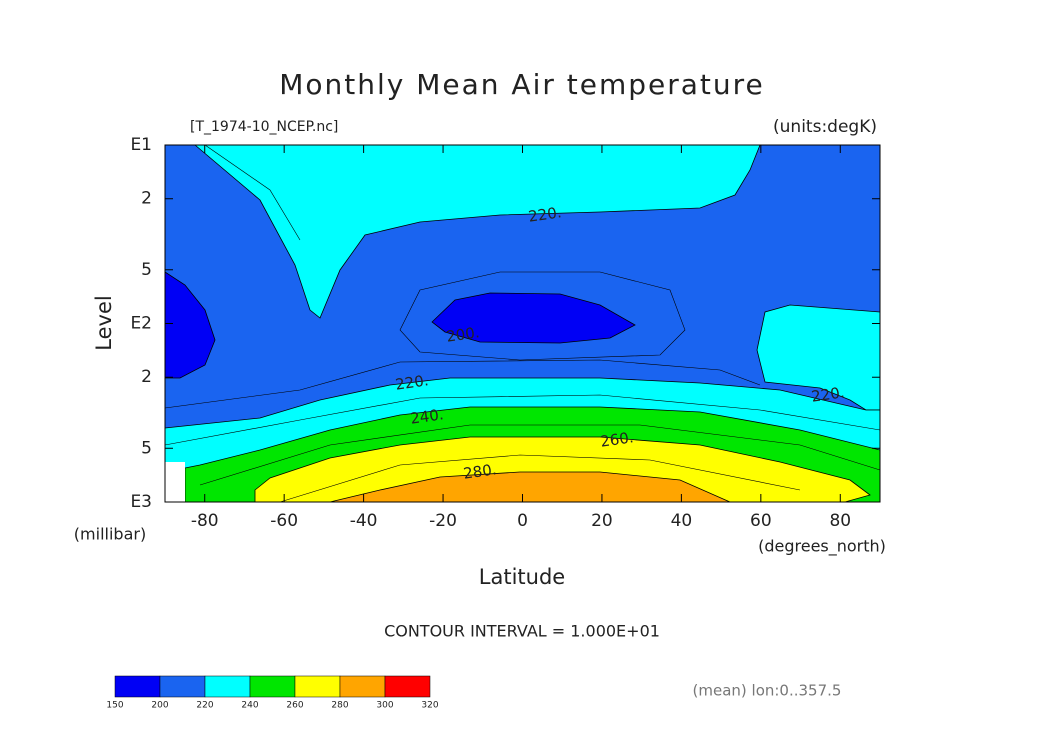 The height and width of the screenshot is (743, 1044). What do you see at coordinates (159, 706) in the screenshot?
I see `colorbar-label: 200` at bounding box center [159, 706].